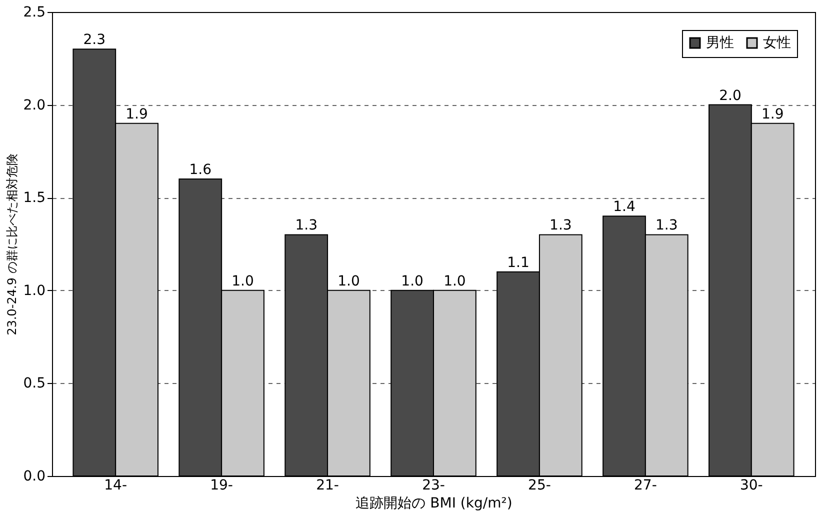 The height and width of the screenshot is (528, 832). What do you see at coordinates (34, 12) in the screenshot?
I see `y-tick-label: 2.5` at bounding box center [34, 12].